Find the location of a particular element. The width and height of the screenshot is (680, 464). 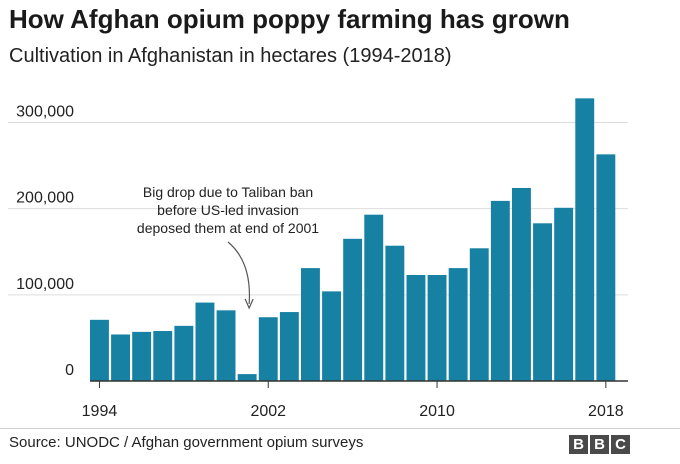

bar-2016 is located at coordinates (564, 294).